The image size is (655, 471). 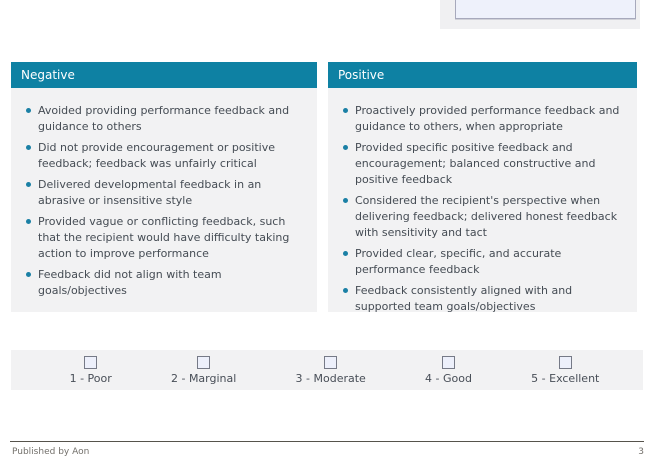 What do you see at coordinates (90, 370) in the screenshot?
I see `rating-option-1: 1 - Poor` at bounding box center [90, 370].